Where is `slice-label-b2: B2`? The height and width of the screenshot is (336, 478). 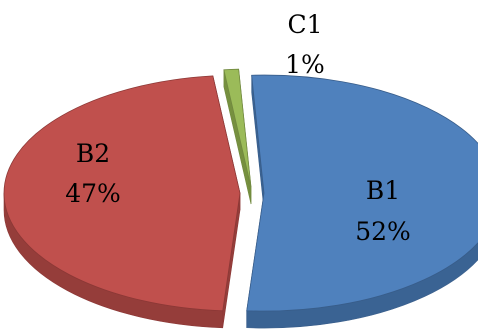 slice-label-b2: B2 is located at coordinates (93, 153).